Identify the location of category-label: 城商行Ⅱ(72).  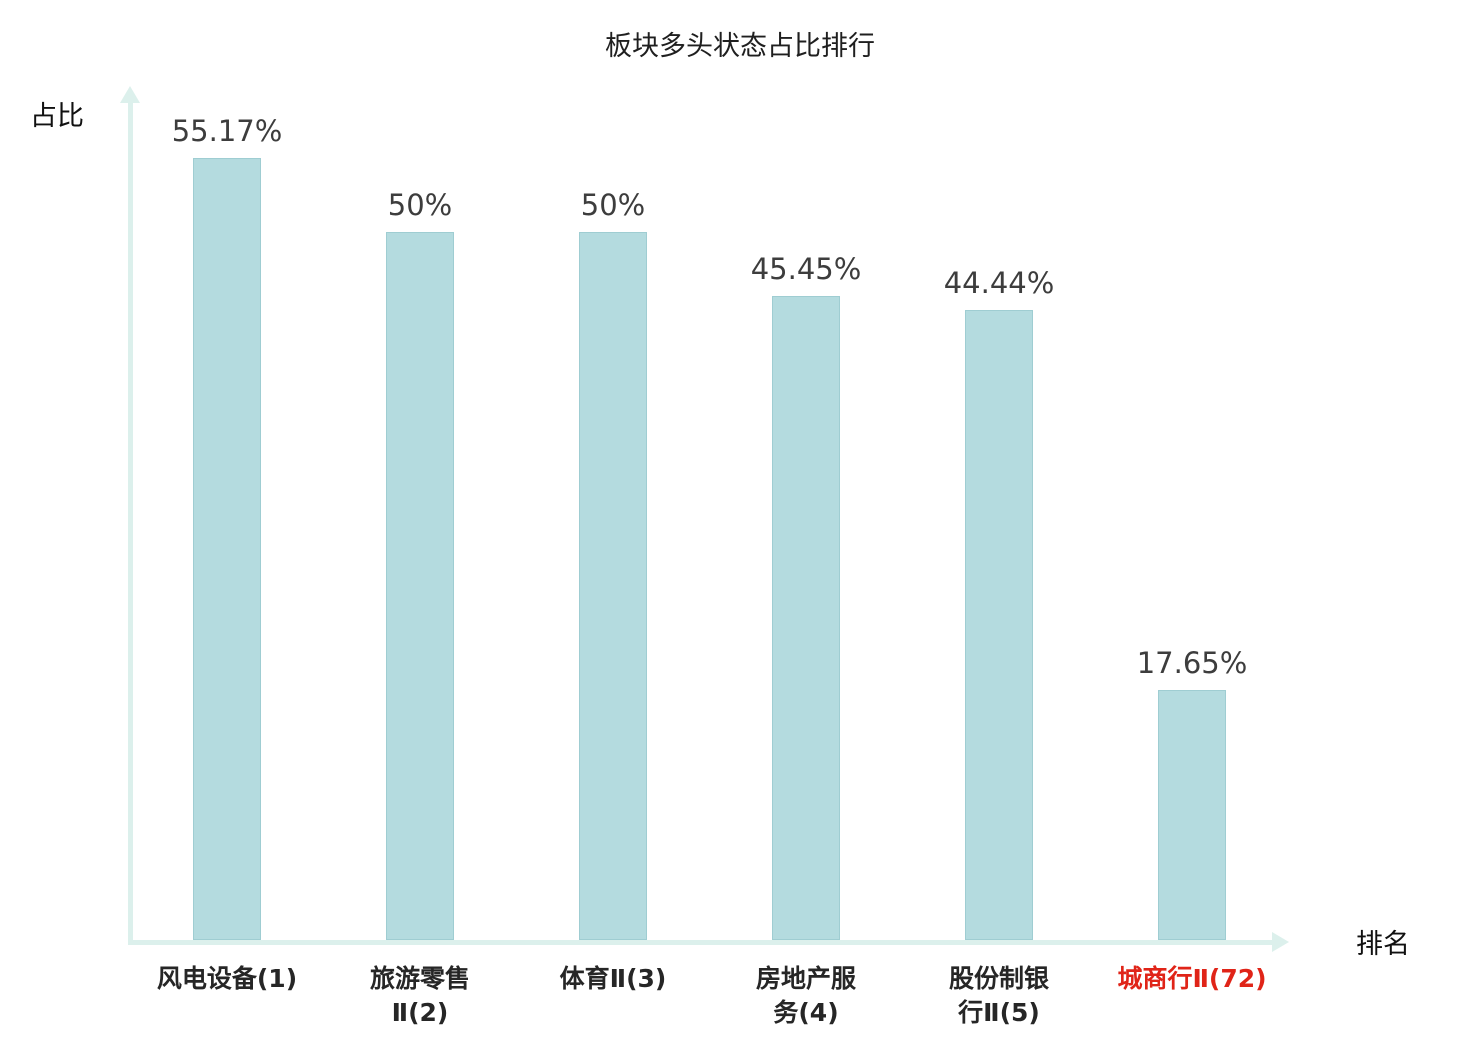
(1192, 978).